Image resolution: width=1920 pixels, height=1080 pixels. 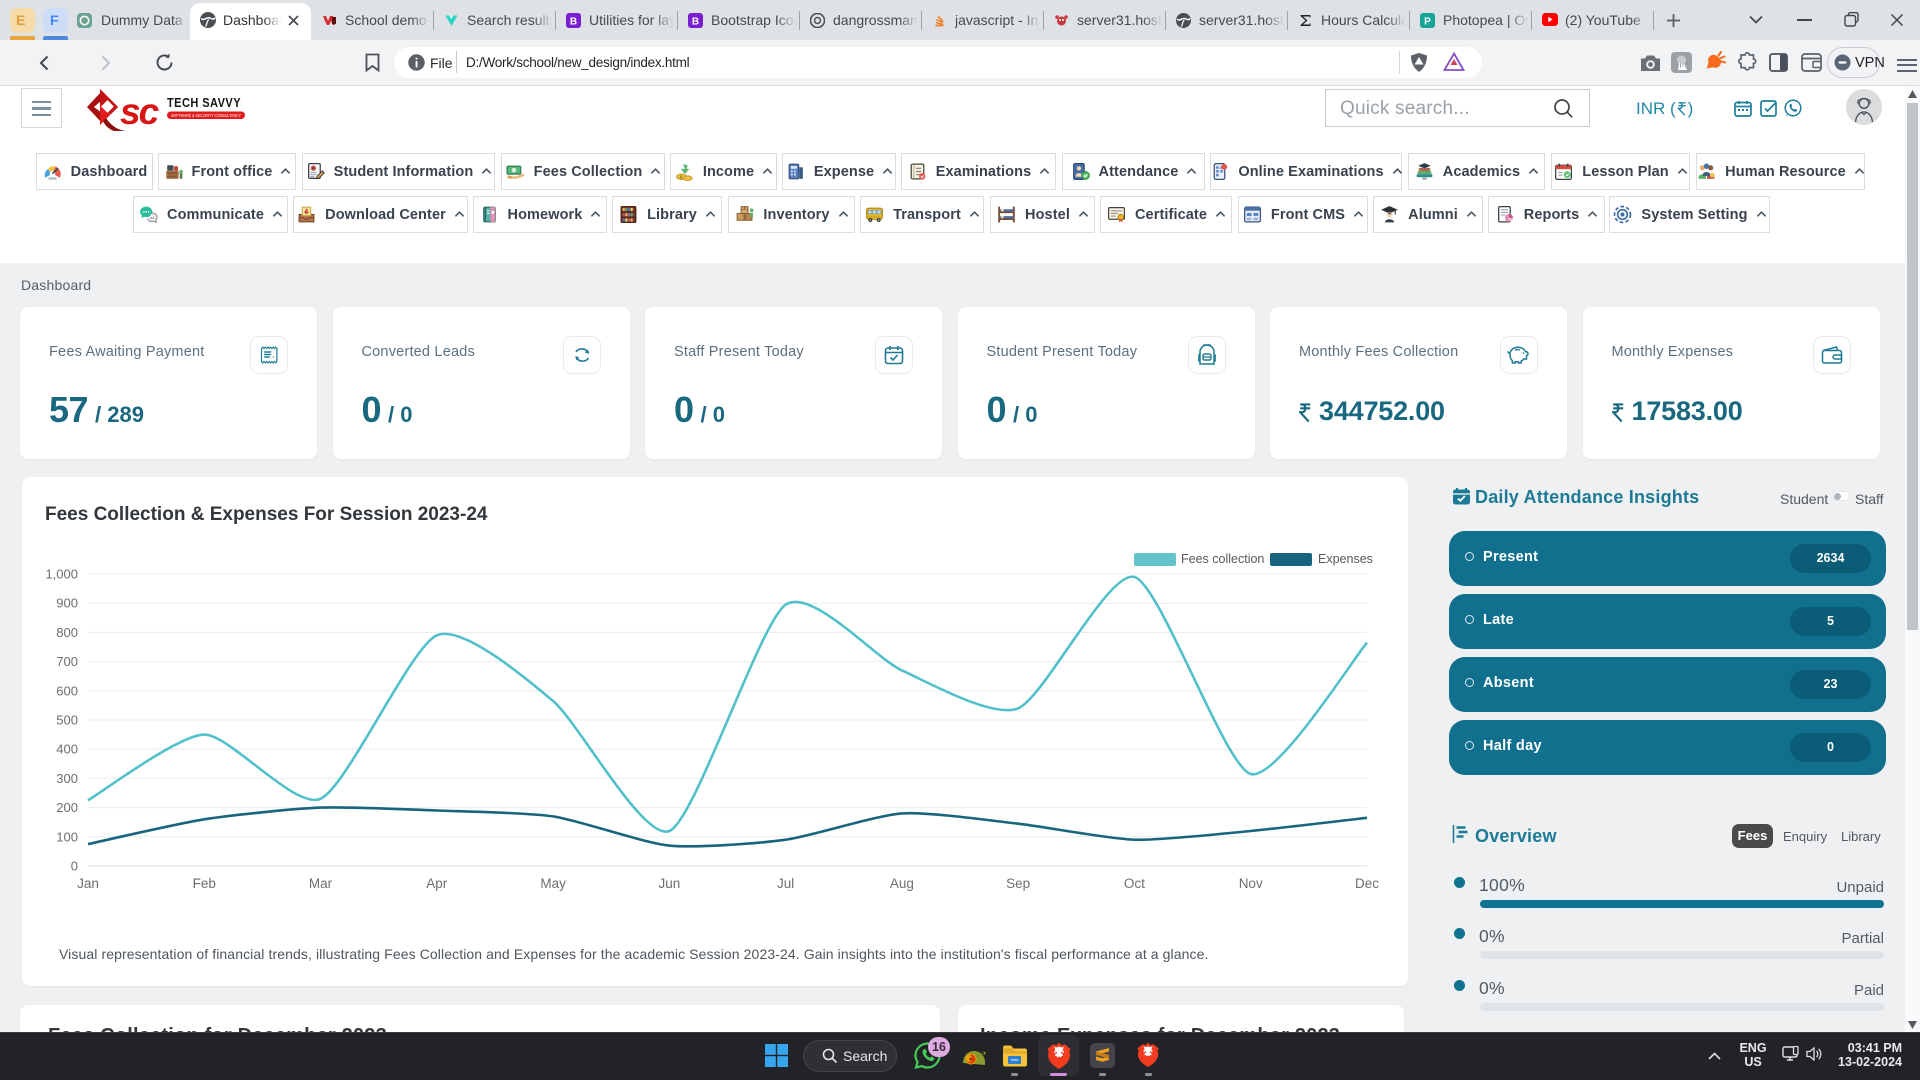 I want to click on svg-text:SOFTWARE & SECURITY CONSULTANC: SOFTWARE & SECURITY CONSULTANCY, so click(x=206, y=115).